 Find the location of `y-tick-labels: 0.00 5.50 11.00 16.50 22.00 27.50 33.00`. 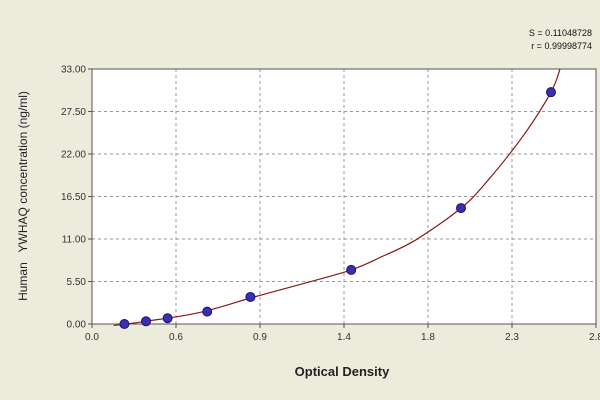

y-tick-labels: 0.00 5.50 11.00 16.50 22.00 27.50 33.00 is located at coordinates (76, 198).